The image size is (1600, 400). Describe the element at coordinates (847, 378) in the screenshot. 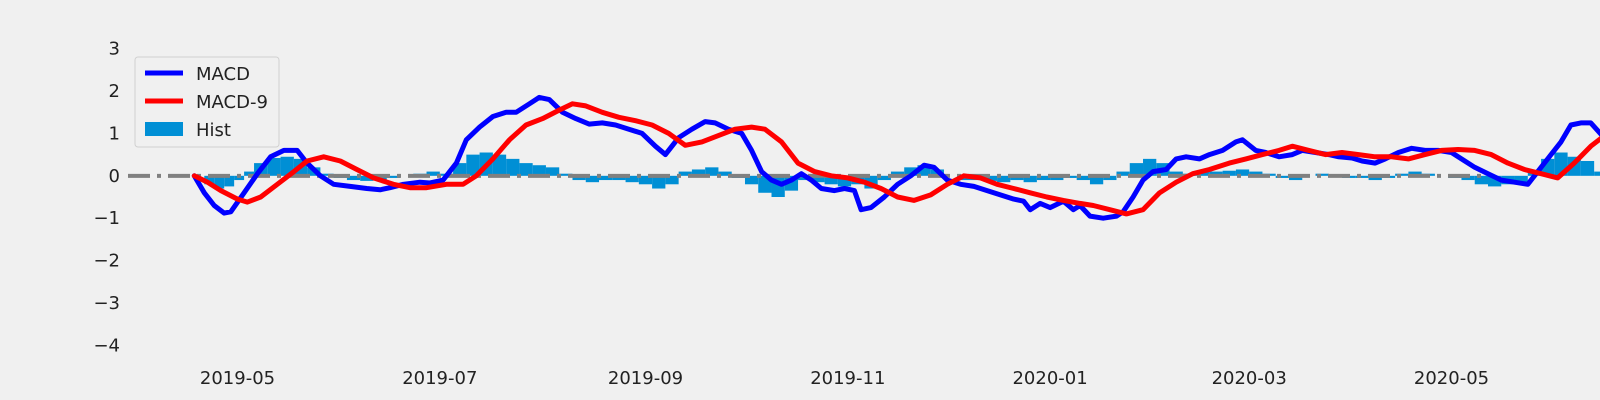

I see `x-tick-label: 2019-11` at that location.